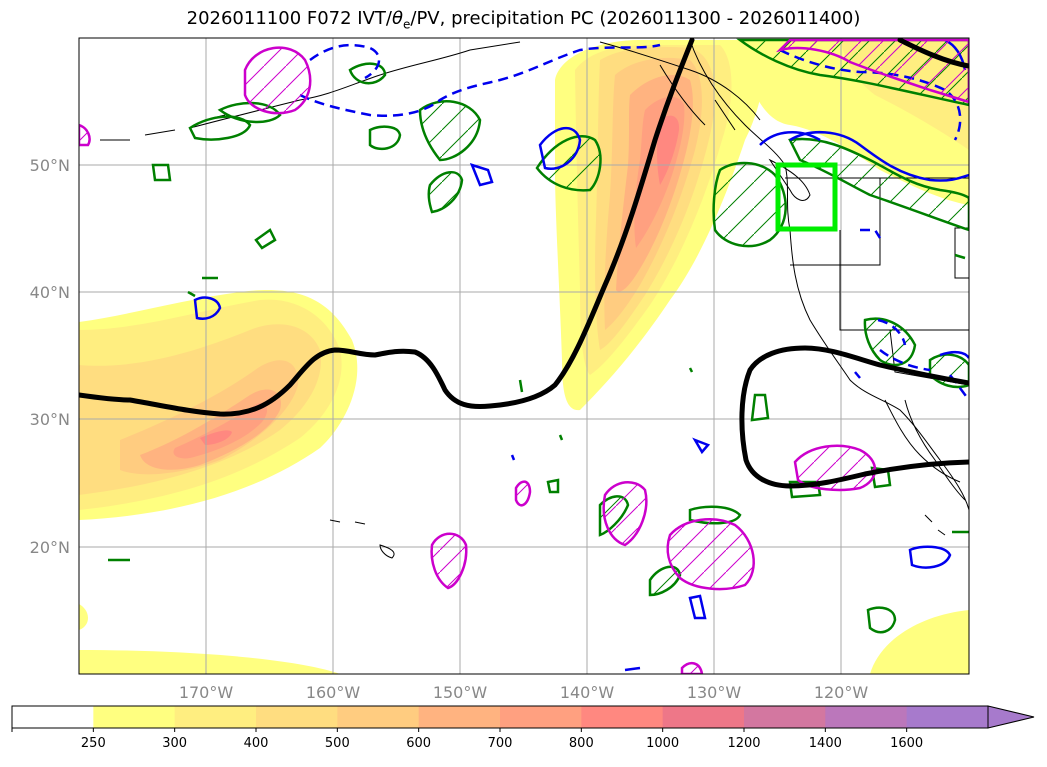 The height and width of the screenshot is (767, 1047). Describe the element at coordinates (841, 692) in the screenshot. I see `lon-label: 120°W` at that location.